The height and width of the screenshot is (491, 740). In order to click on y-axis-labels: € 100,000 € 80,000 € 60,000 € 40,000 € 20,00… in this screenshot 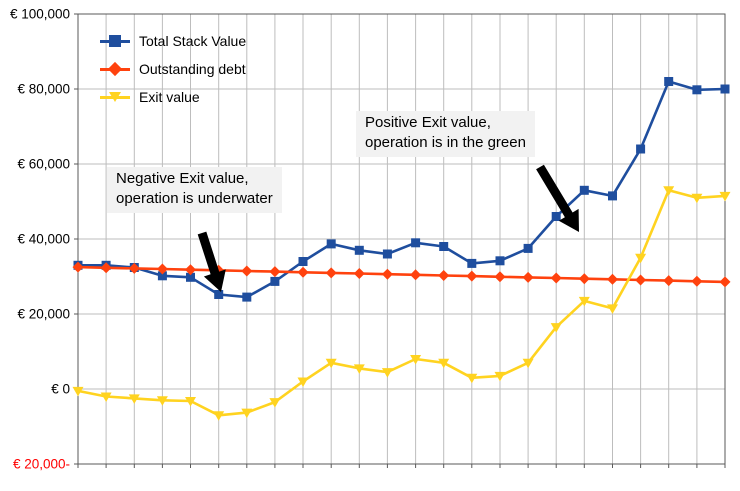, I will do `click(40, 239)`.